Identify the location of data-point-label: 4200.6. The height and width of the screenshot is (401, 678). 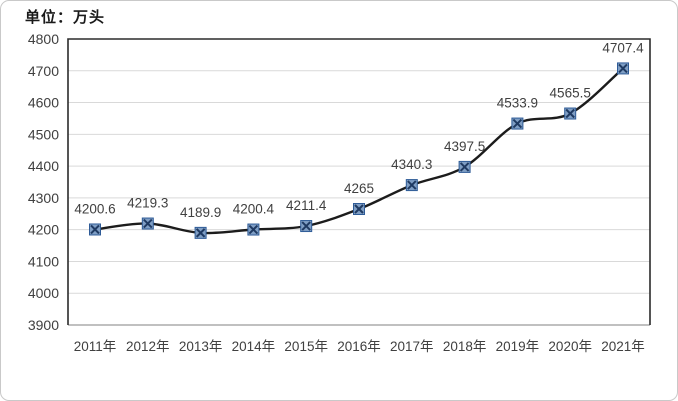
(94, 208).